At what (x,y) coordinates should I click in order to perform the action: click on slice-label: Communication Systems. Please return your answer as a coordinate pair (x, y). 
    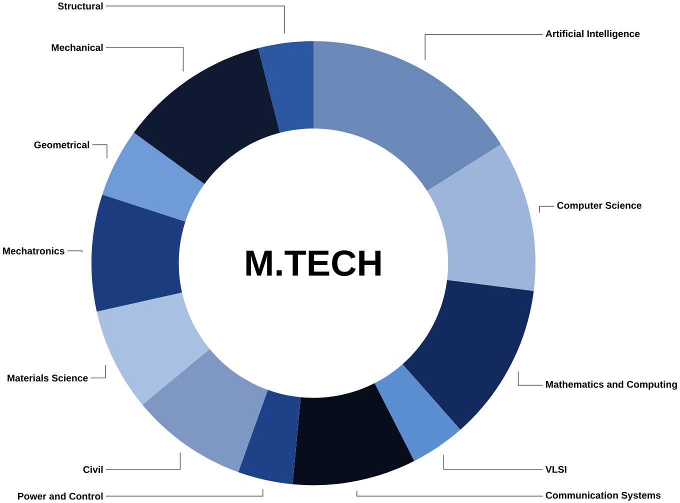
    Looking at the image, I should click on (603, 496).